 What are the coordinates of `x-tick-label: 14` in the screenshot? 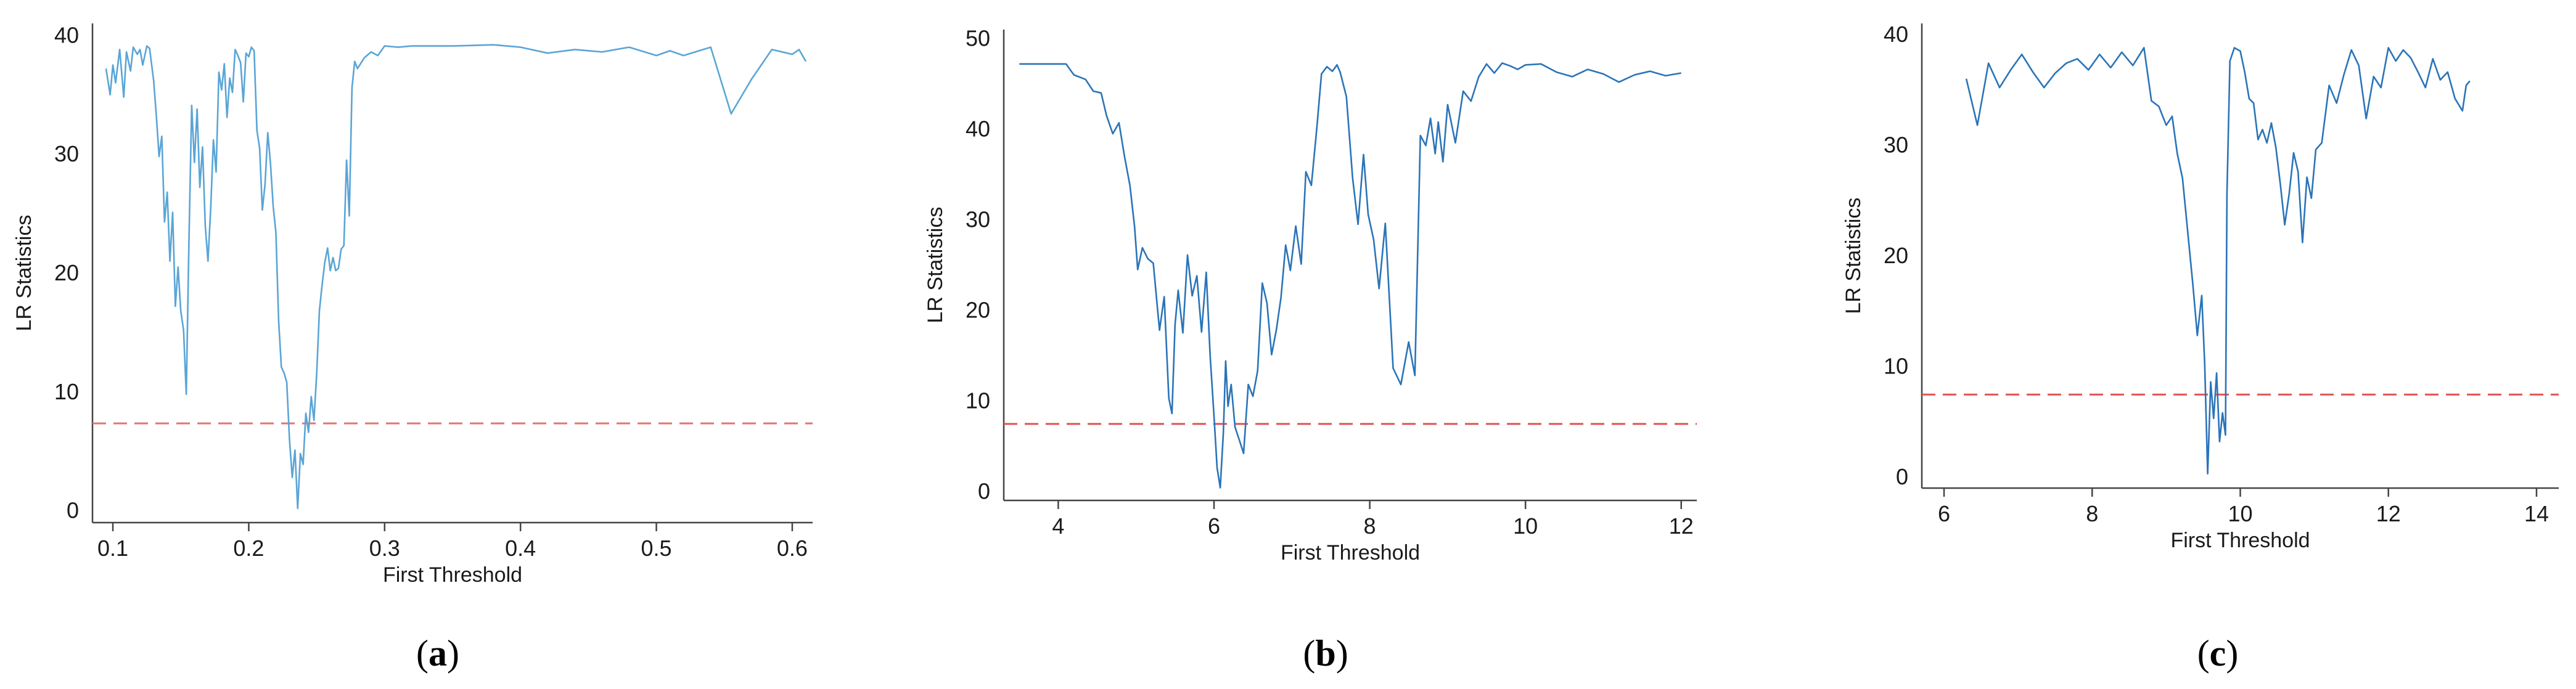 It's located at (2537, 513).